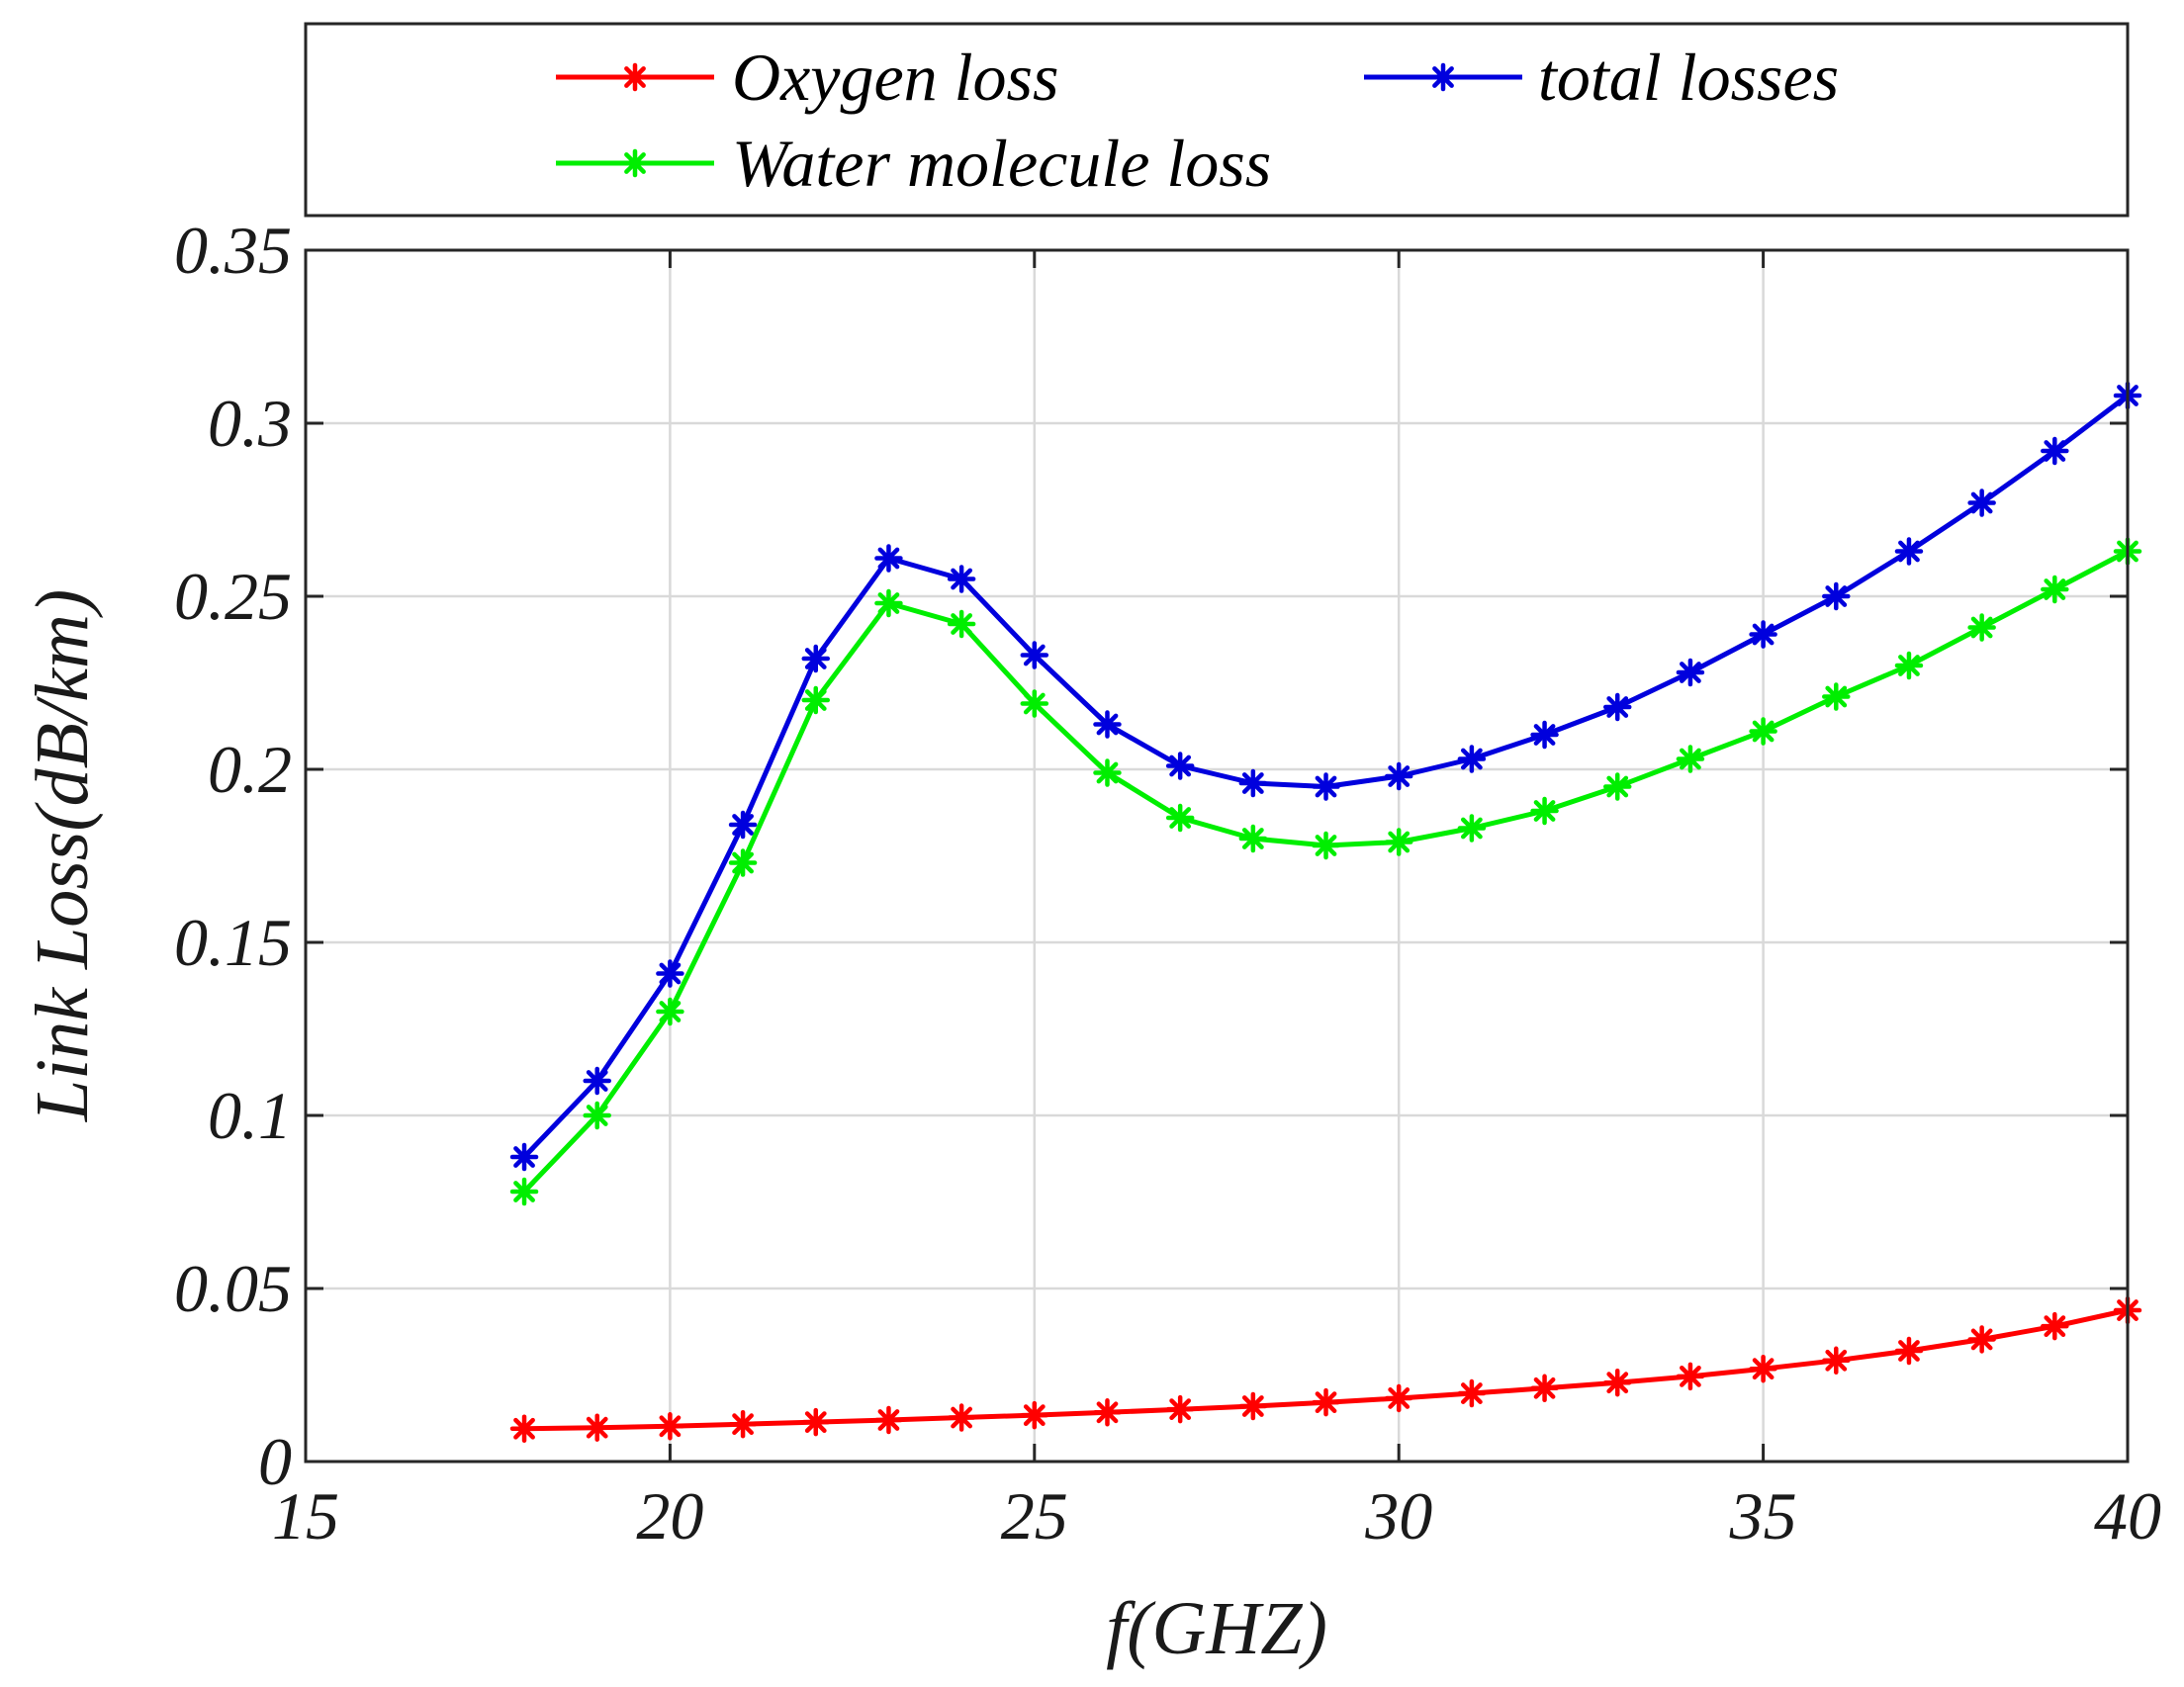 This screenshot has width=2184, height=1687. What do you see at coordinates (233, 942) in the screenshot?
I see `y-tick-label: 0.15` at bounding box center [233, 942].